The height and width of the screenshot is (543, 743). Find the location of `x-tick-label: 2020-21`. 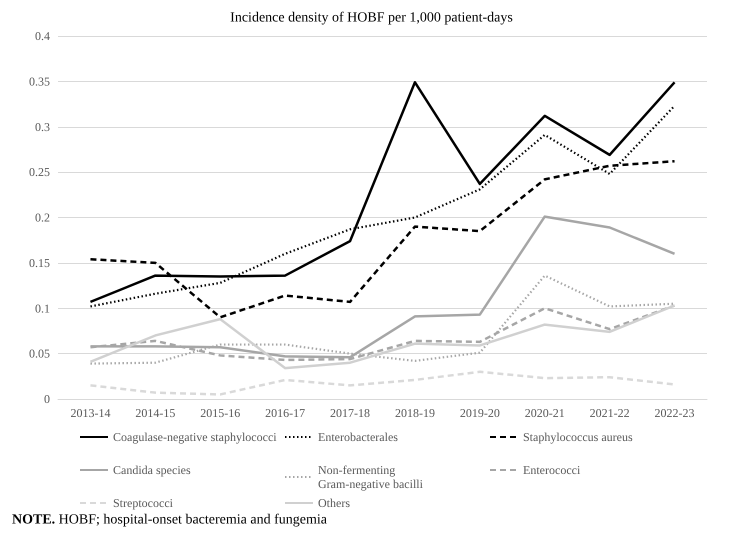

x-tick-label: 2020-21 is located at coordinates (544, 413).